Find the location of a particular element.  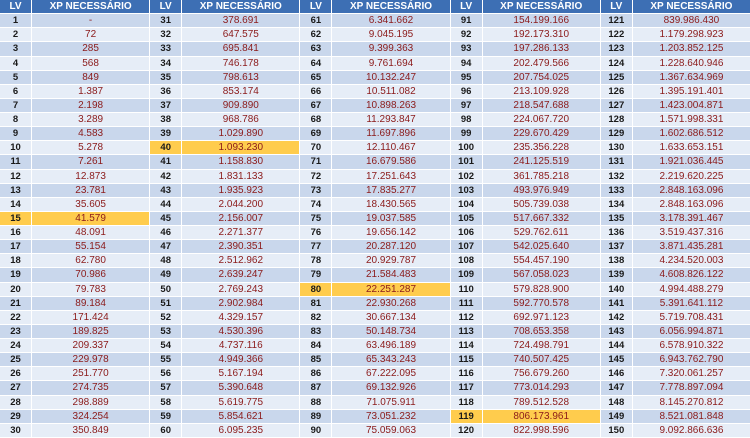

table-row: 45 2.156.007 is located at coordinates (225, 218).